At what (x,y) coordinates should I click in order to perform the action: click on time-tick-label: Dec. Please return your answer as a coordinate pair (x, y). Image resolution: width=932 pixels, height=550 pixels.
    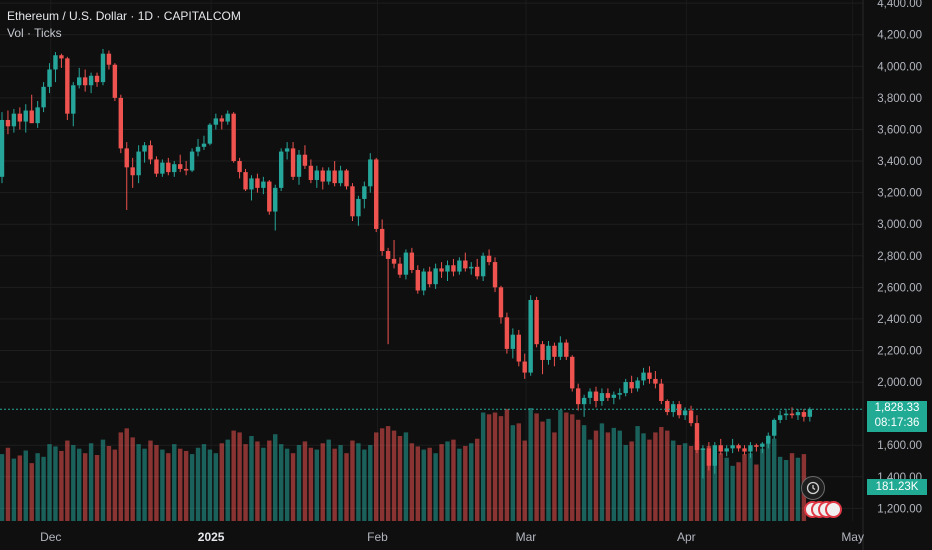
    Looking at the image, I should click on (50, 537).